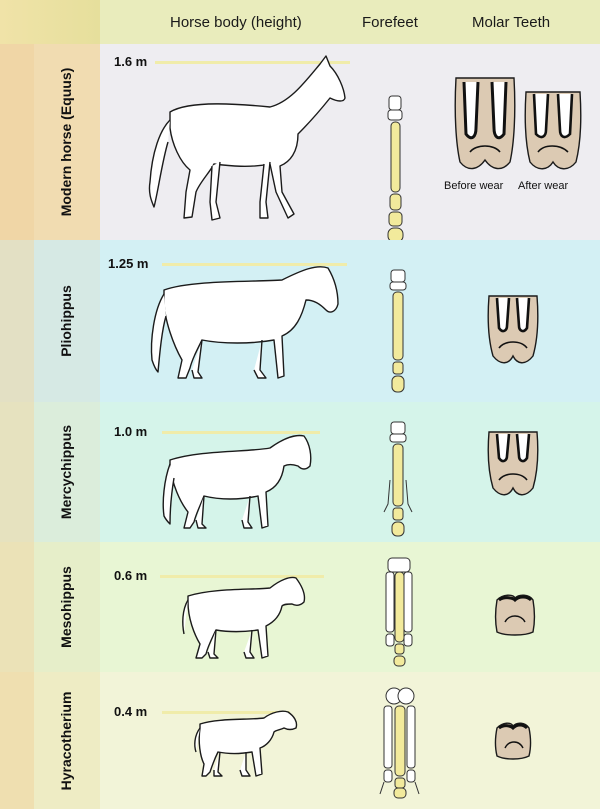  What do you see at coordinates (50, 740) in the screenshot?
I see `row-side-band: Hyracotherium` at bounding box center [50, 740].